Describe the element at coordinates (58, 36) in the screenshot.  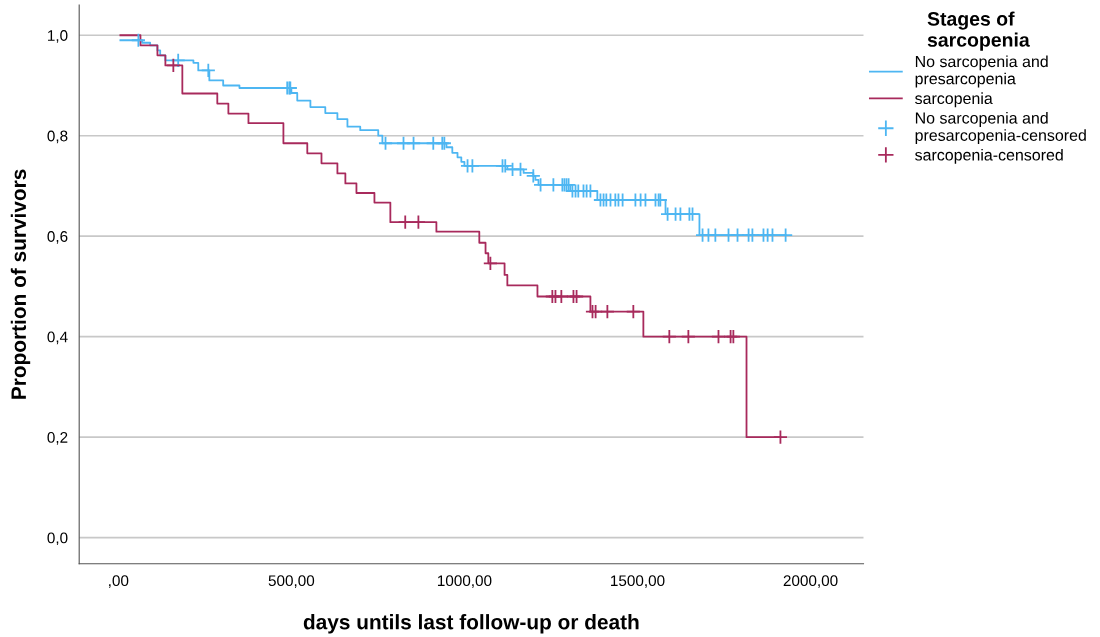
I see `y-tick-label: 1,0` at that location.